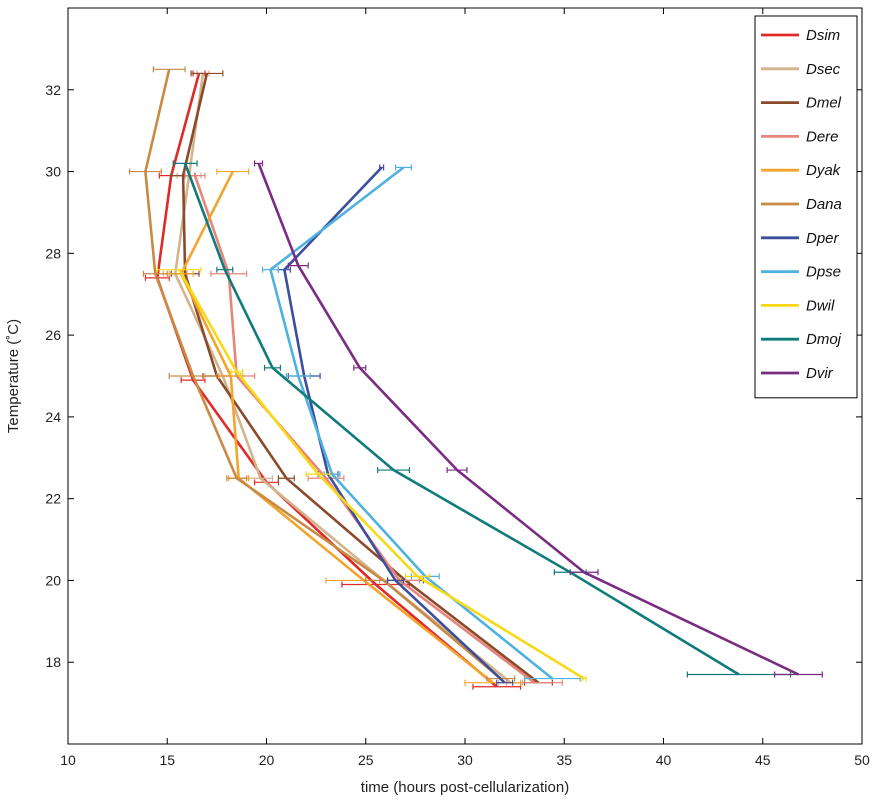  Describe the element at coordinates (53, 417) in the screenshot. I see `y-tick-label: 24` at that location.